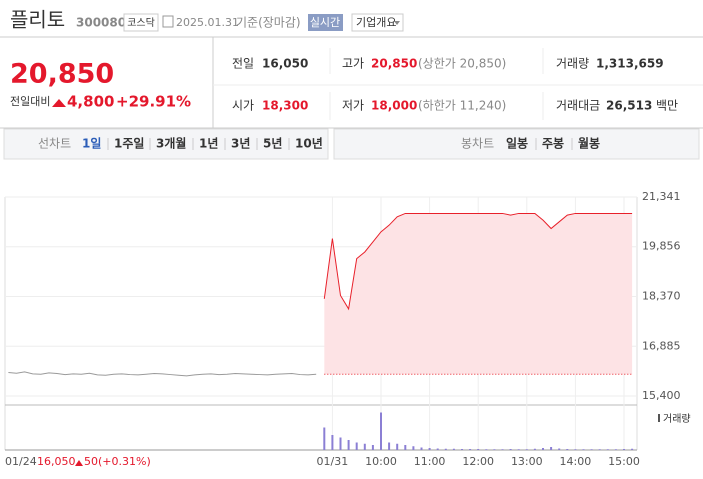 Image resolution: width=703 pixels, height=479 pixels. Describe the element at coordinates (430, 461) in the screenshot. I see `x-tick-label: 11:00` at that location.